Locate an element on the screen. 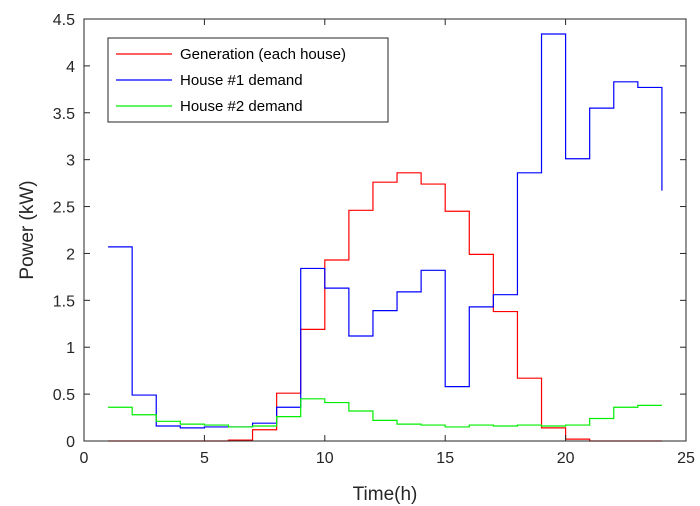 The width and height of the screenshot is (700, 506). y-tick-label: 2.5 is located at coordinates (64, 208).